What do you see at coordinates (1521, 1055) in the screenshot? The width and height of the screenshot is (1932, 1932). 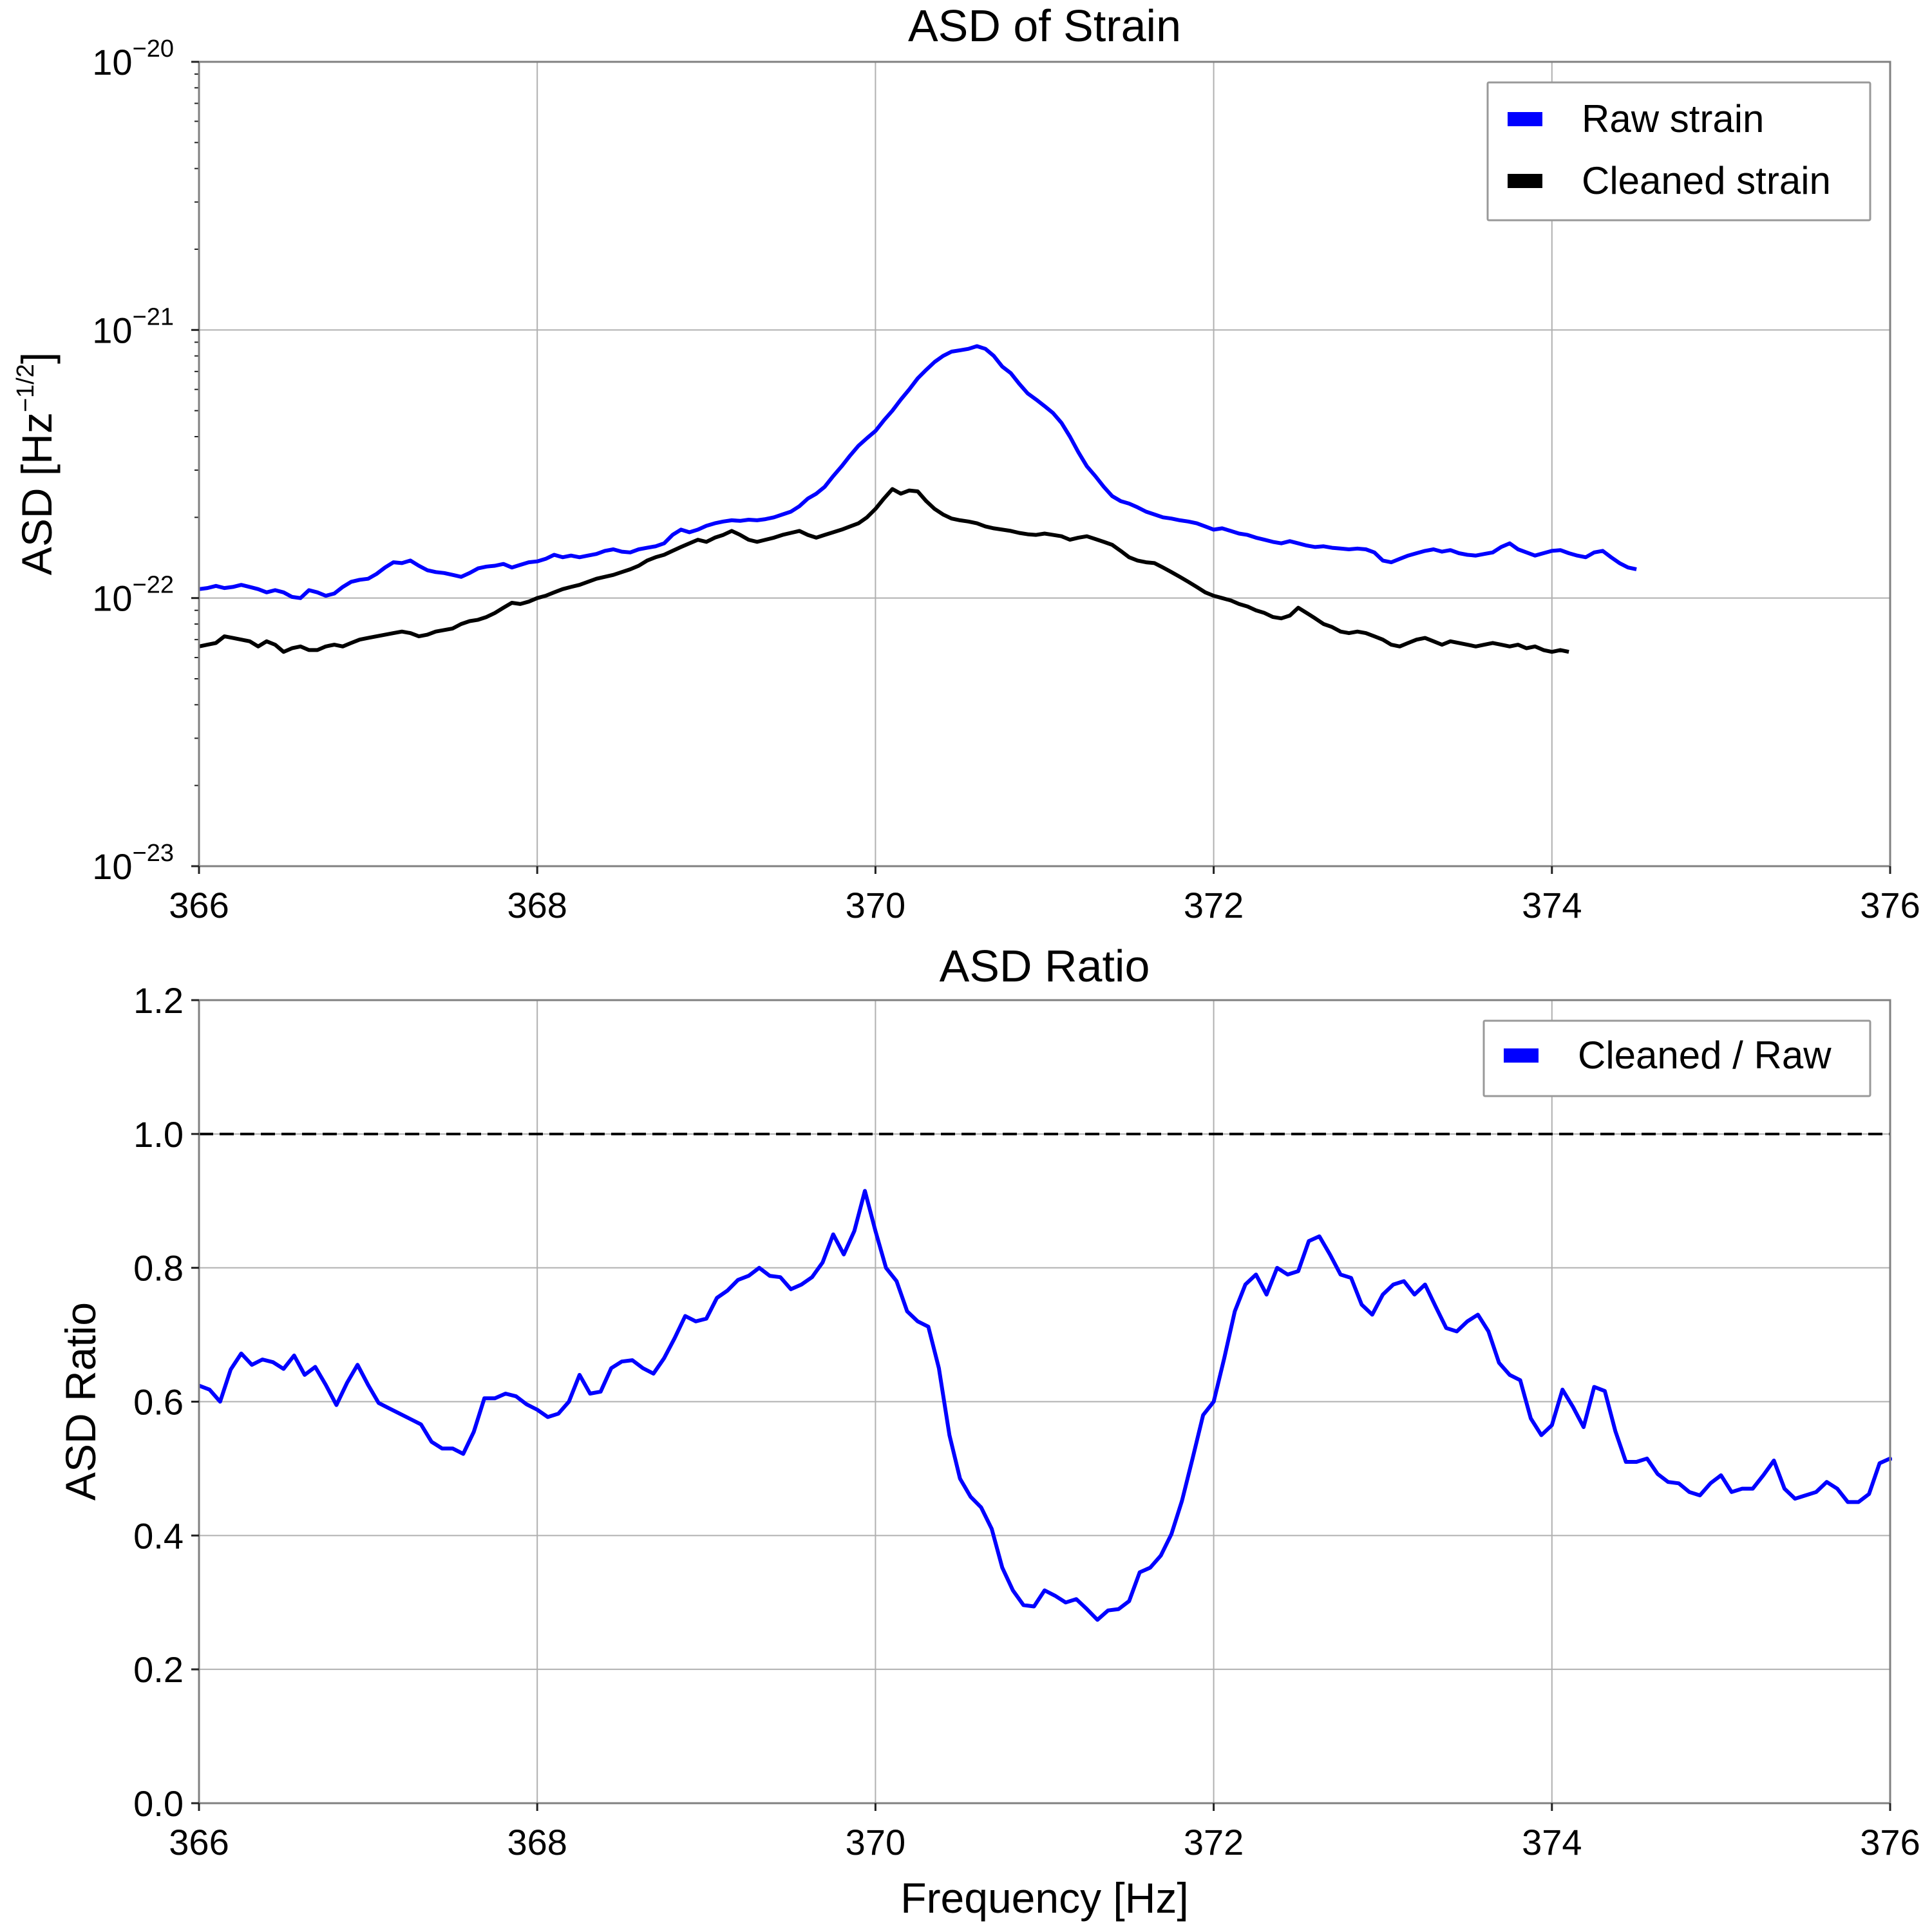 I see `legend-swatch-cleaned-over-raw` at bounding box center [1521, 1055].